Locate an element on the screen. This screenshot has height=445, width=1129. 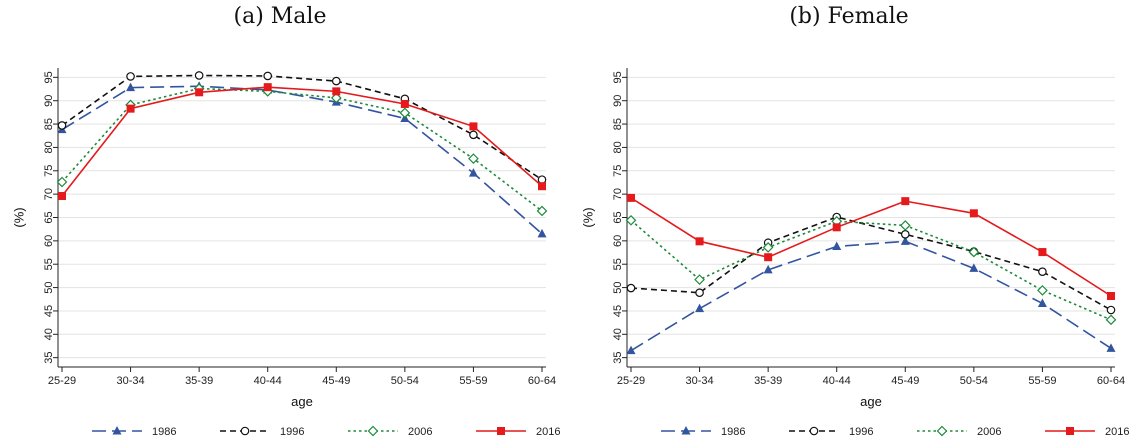
legend-marker-1986 is located at coordinates (686, 430).